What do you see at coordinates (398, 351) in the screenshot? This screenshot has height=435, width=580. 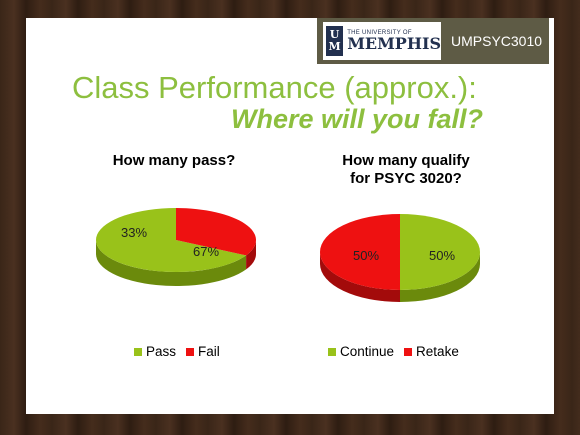 I see `legend-qualify: Continue Retake` at bounding box center [398, 351].